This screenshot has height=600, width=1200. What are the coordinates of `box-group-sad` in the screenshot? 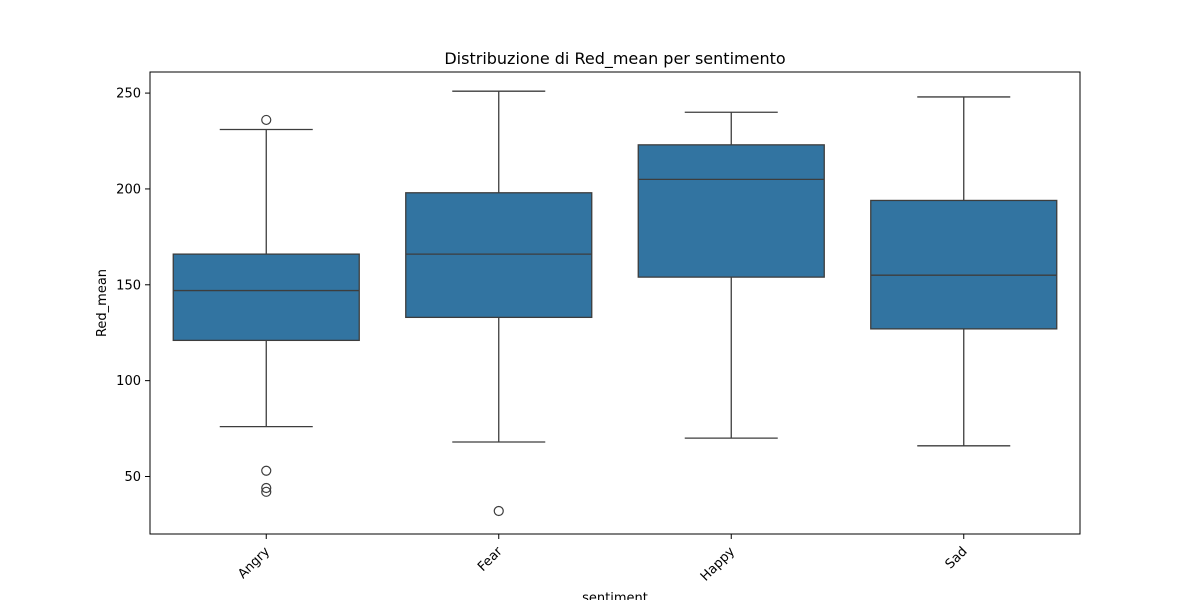 It's located at (964, 271).